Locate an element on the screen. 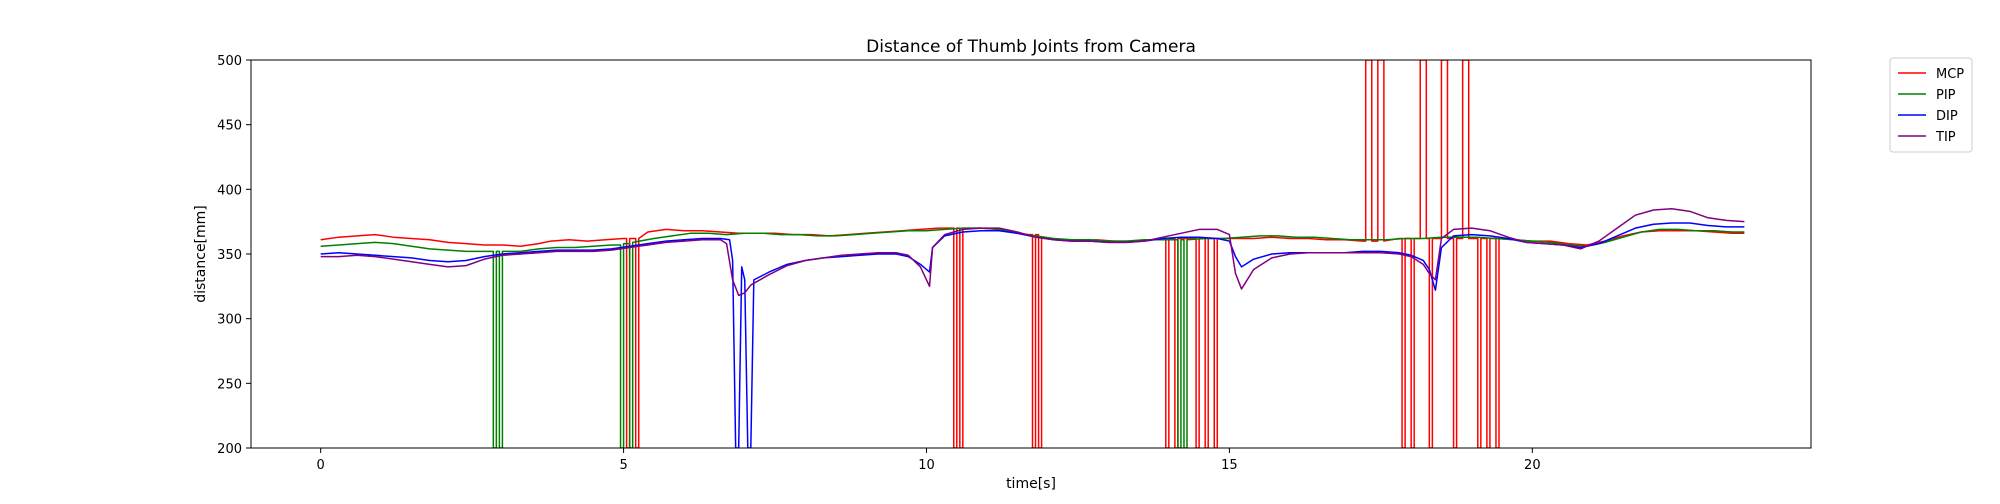  x-tick-label: 0 is located at coordinates (321, 465).